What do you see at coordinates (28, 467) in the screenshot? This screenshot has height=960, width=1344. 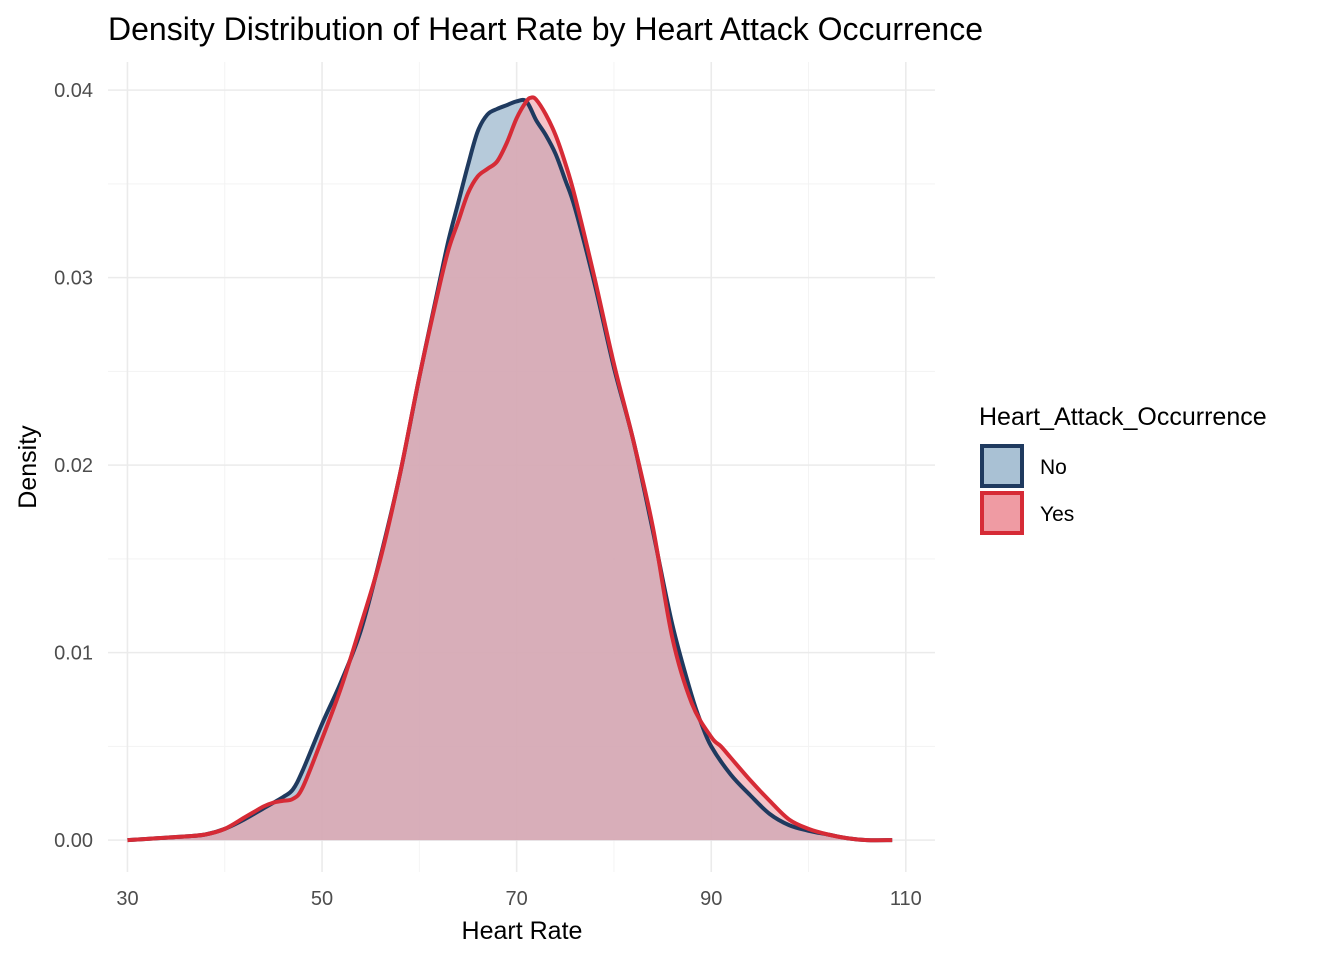 I see `y-axis-title: Density` at bounding box center [28, 467].